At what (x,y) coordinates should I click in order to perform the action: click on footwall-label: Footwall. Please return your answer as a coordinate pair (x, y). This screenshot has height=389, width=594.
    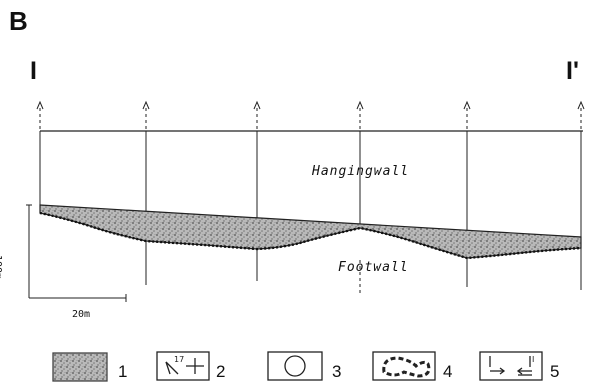
    Looking at the image, I should click on (373, 267).